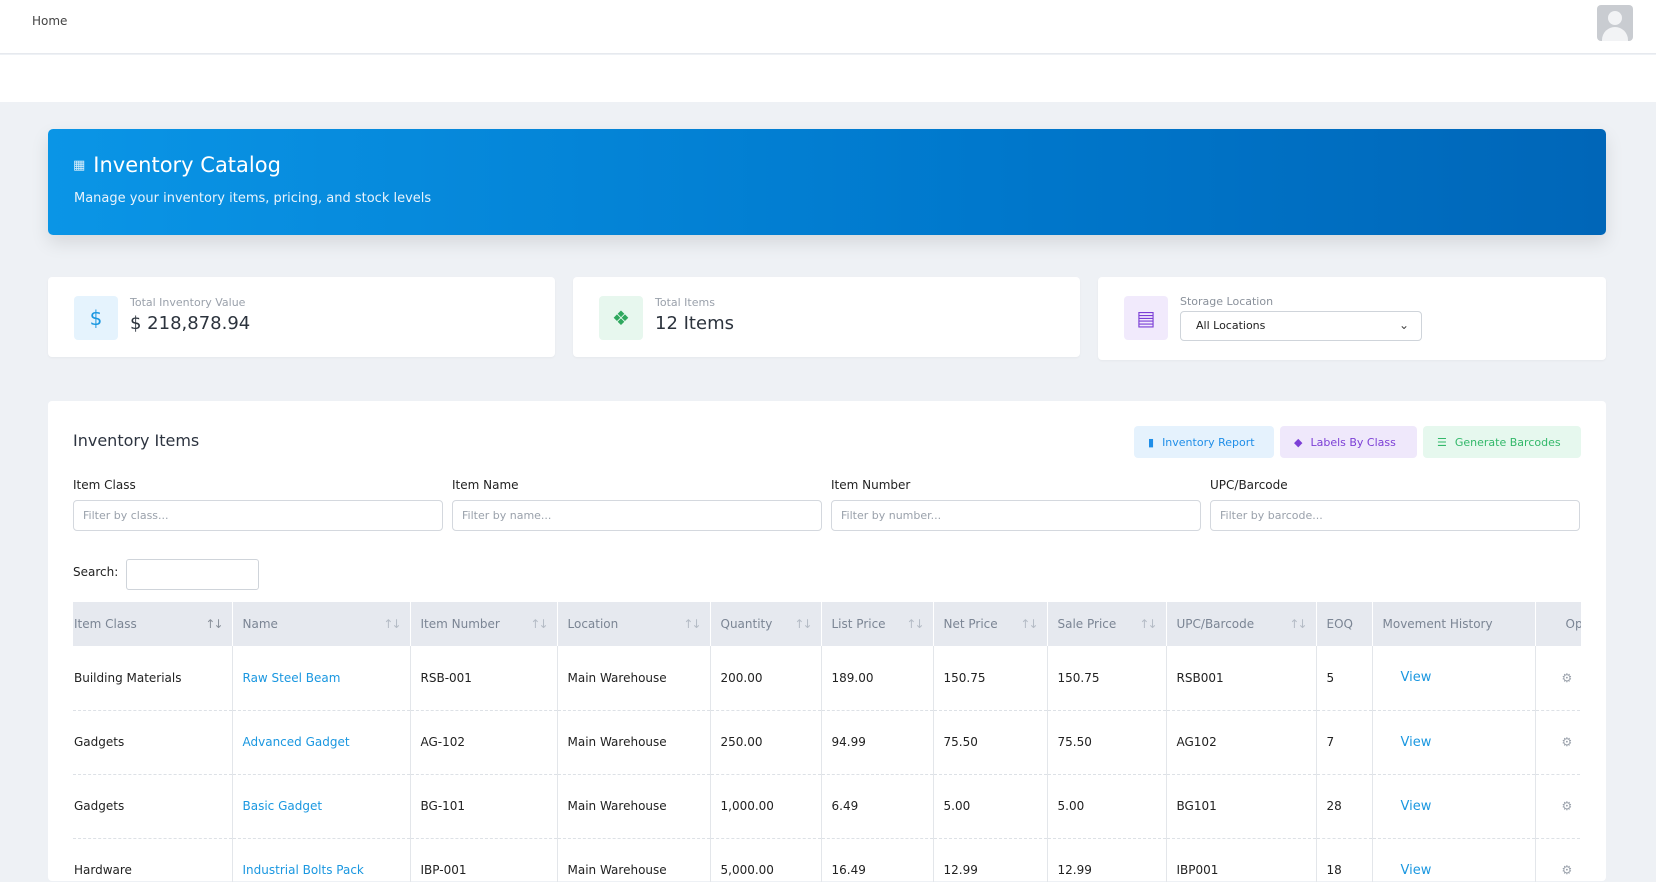 The height and width of the screenshot is (882, 1656). What do you see at coordinates (1298, 442) in the screenshot?
I see `tags-icon: ◆` at bounding box center [1298, 442].